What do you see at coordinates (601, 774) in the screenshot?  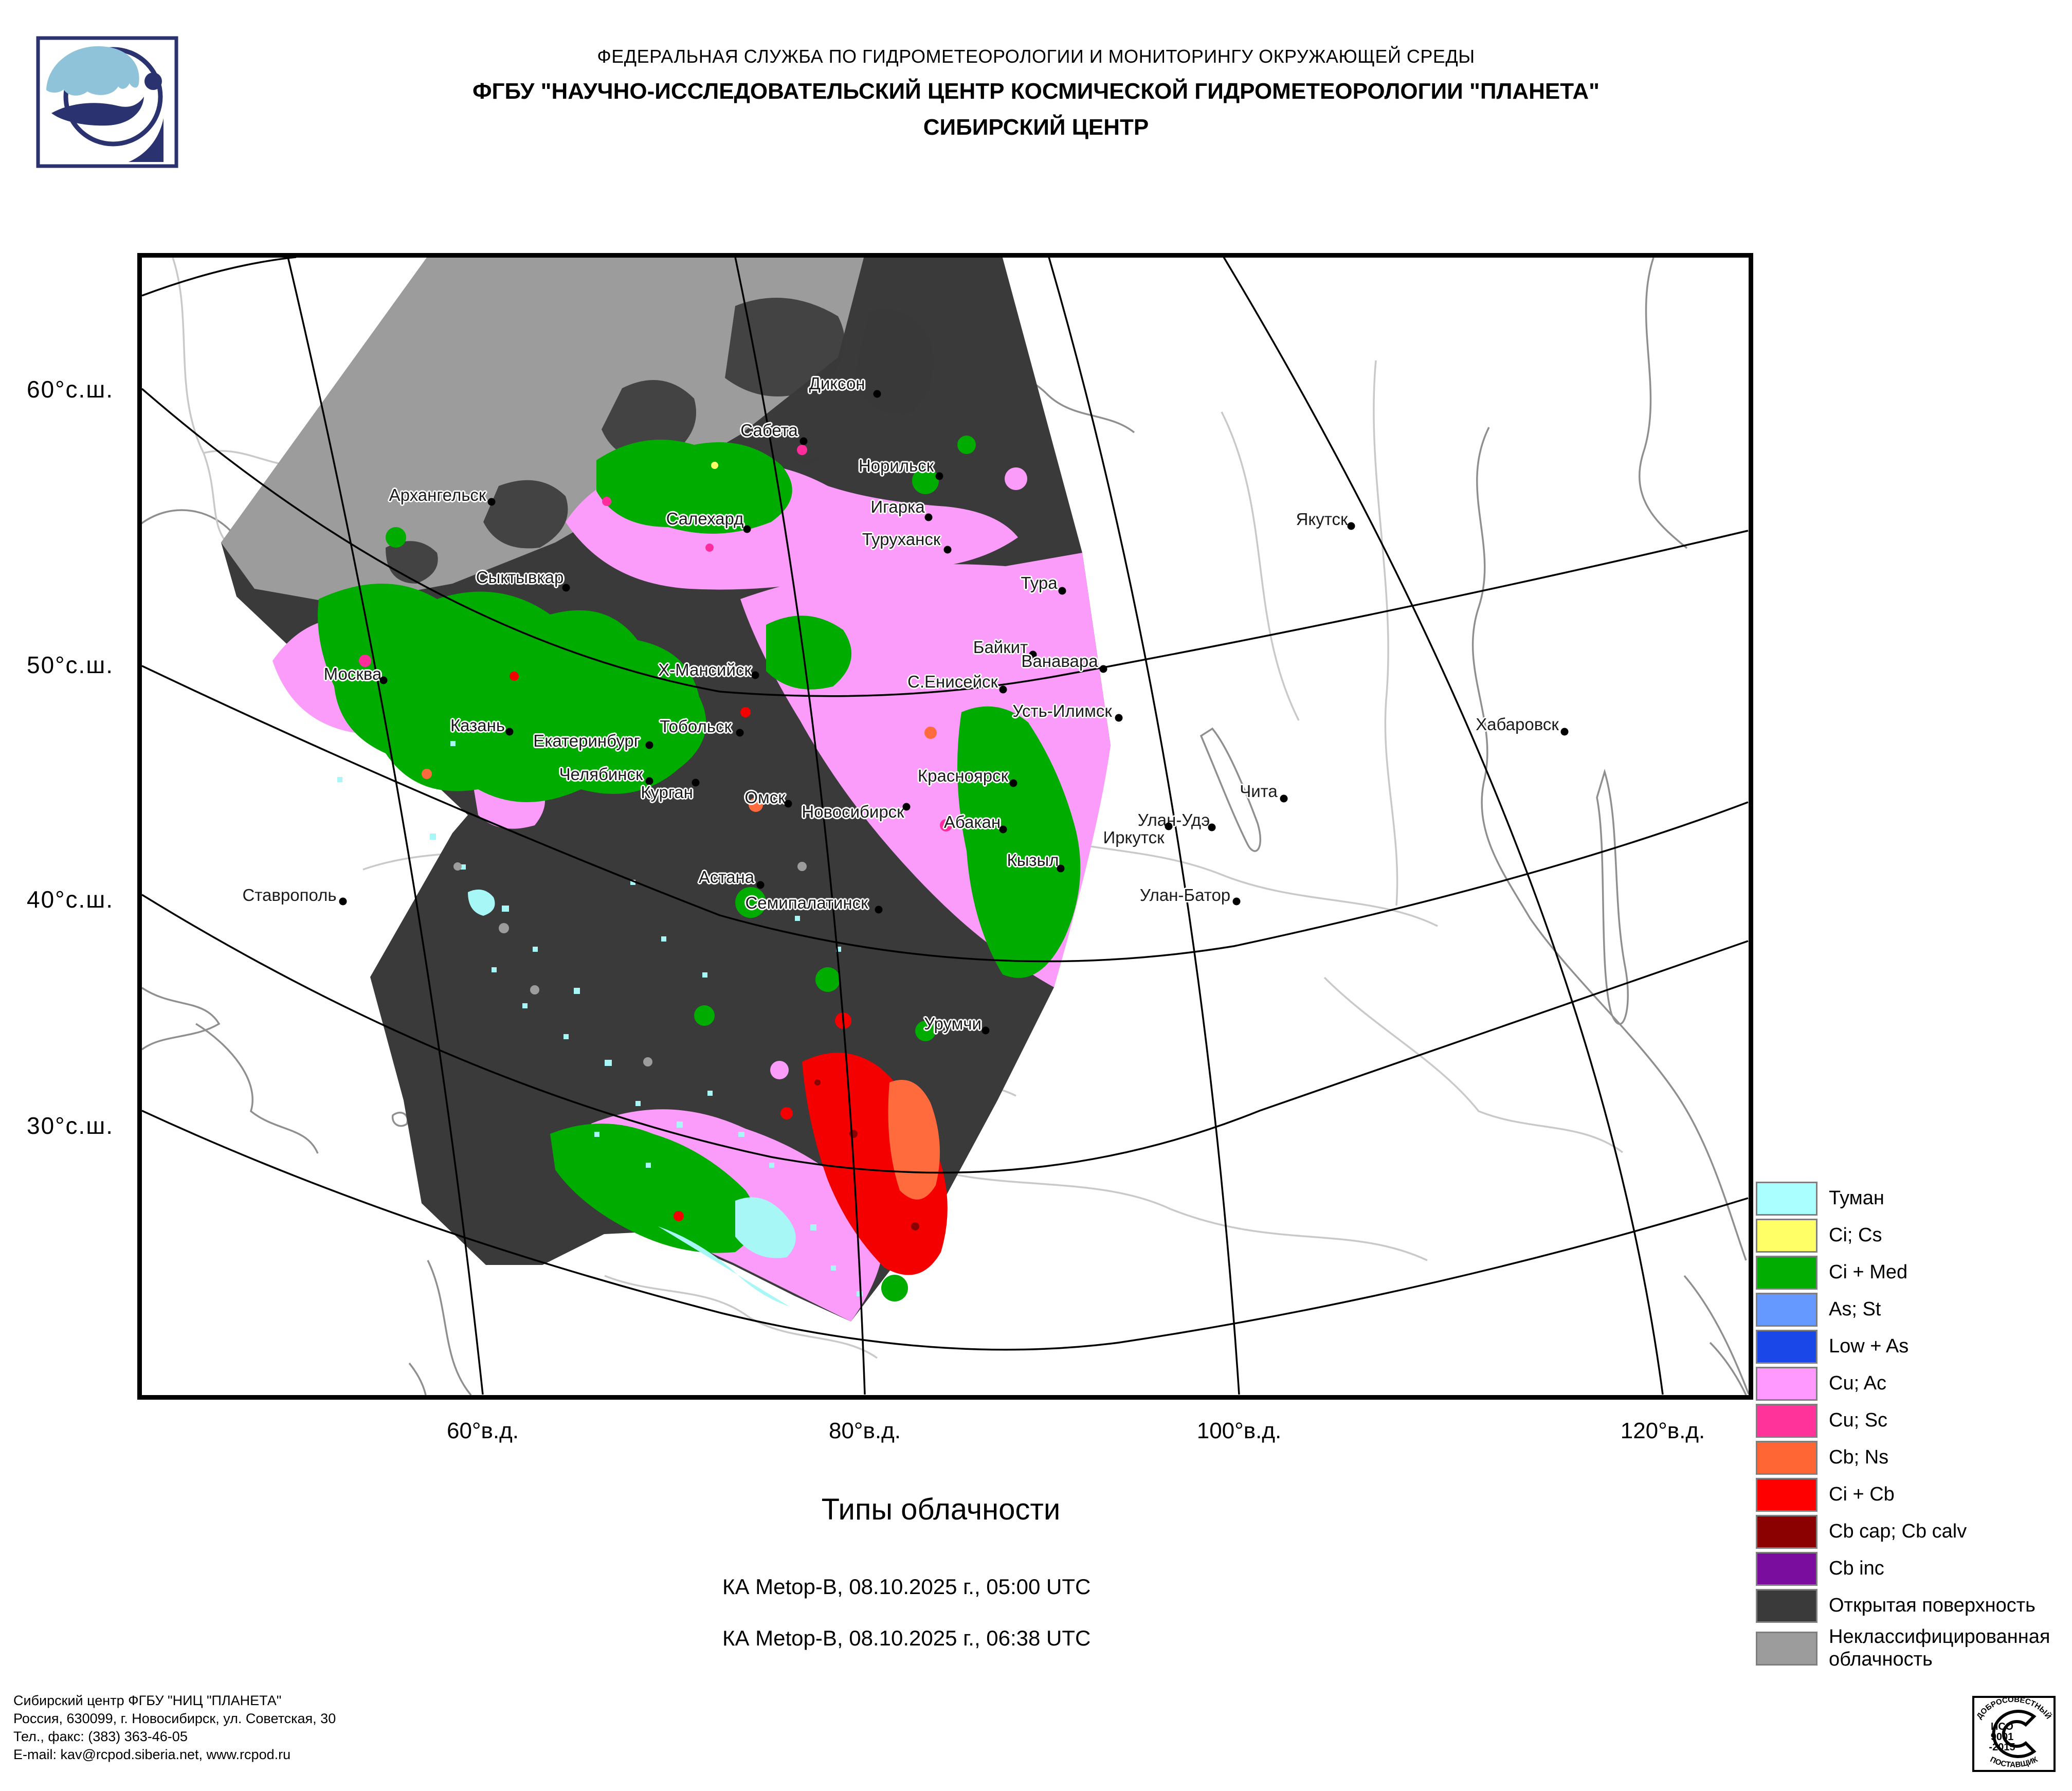 I see `city-label: Челябинск` at bounding box center [601, 774].